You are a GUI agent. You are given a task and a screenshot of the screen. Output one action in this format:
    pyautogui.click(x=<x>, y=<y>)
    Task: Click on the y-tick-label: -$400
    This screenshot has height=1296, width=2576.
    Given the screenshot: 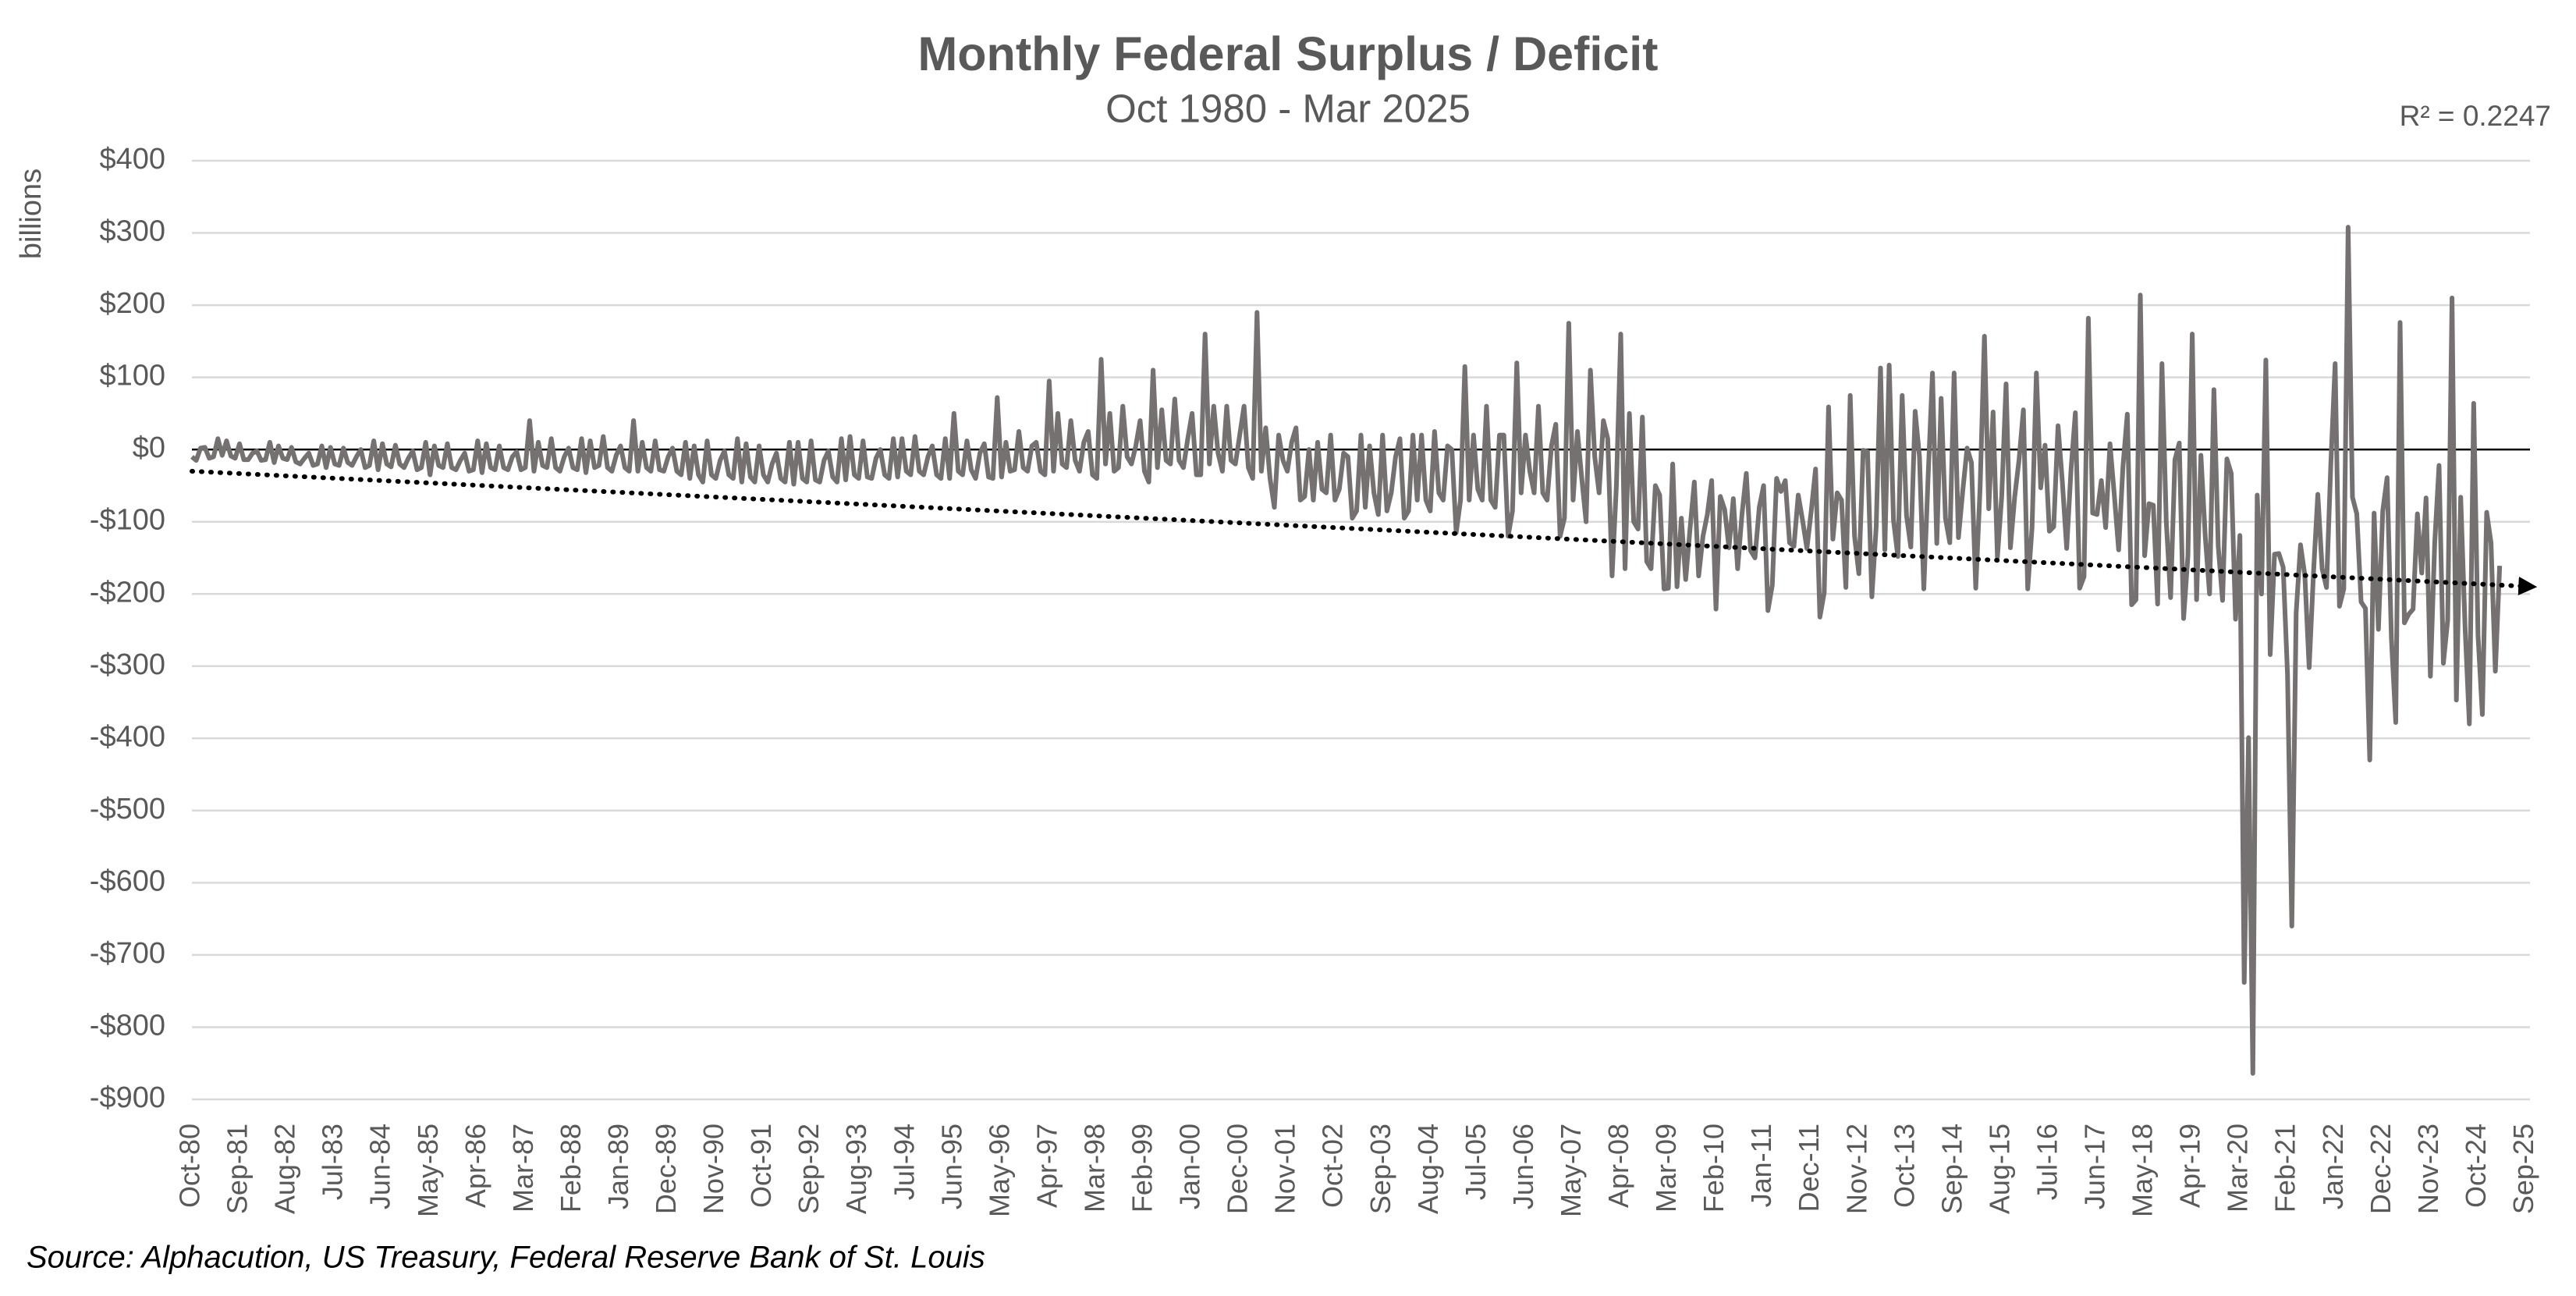 What is the action you would take?
    pyautogui.click(x=127, y=736)
    